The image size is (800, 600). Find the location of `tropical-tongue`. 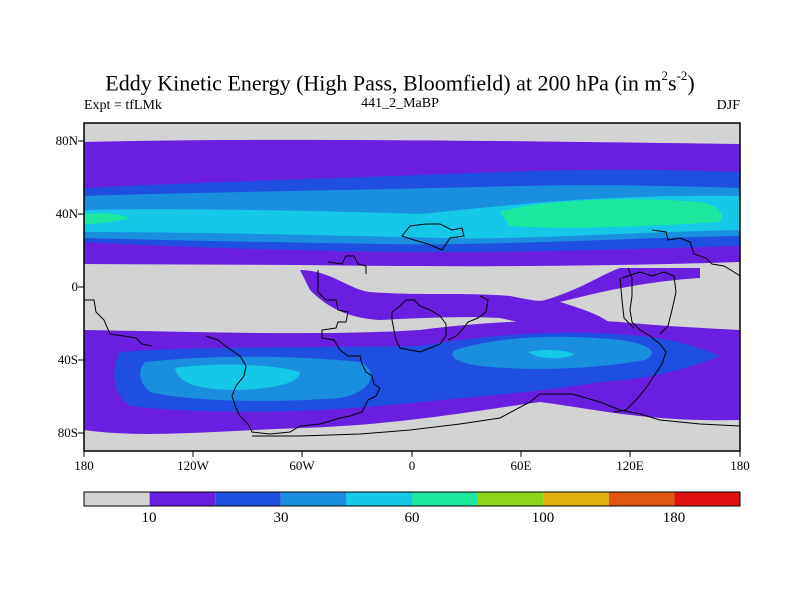

tropical-tongue is located at coordinates (500, 301).